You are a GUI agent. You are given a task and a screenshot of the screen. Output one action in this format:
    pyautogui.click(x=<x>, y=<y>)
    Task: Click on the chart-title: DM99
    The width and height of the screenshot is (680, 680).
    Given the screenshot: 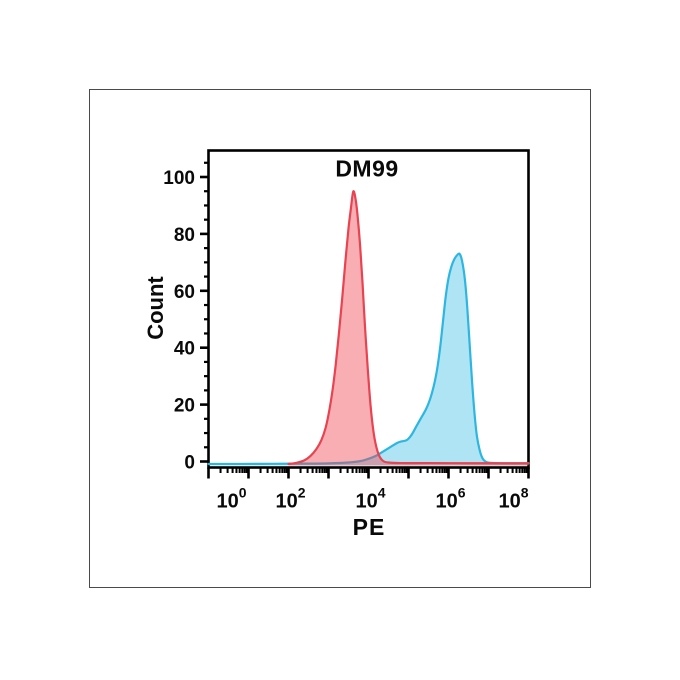 What is the action you would take?
    pyautogui.click(x=367, y=168)
    